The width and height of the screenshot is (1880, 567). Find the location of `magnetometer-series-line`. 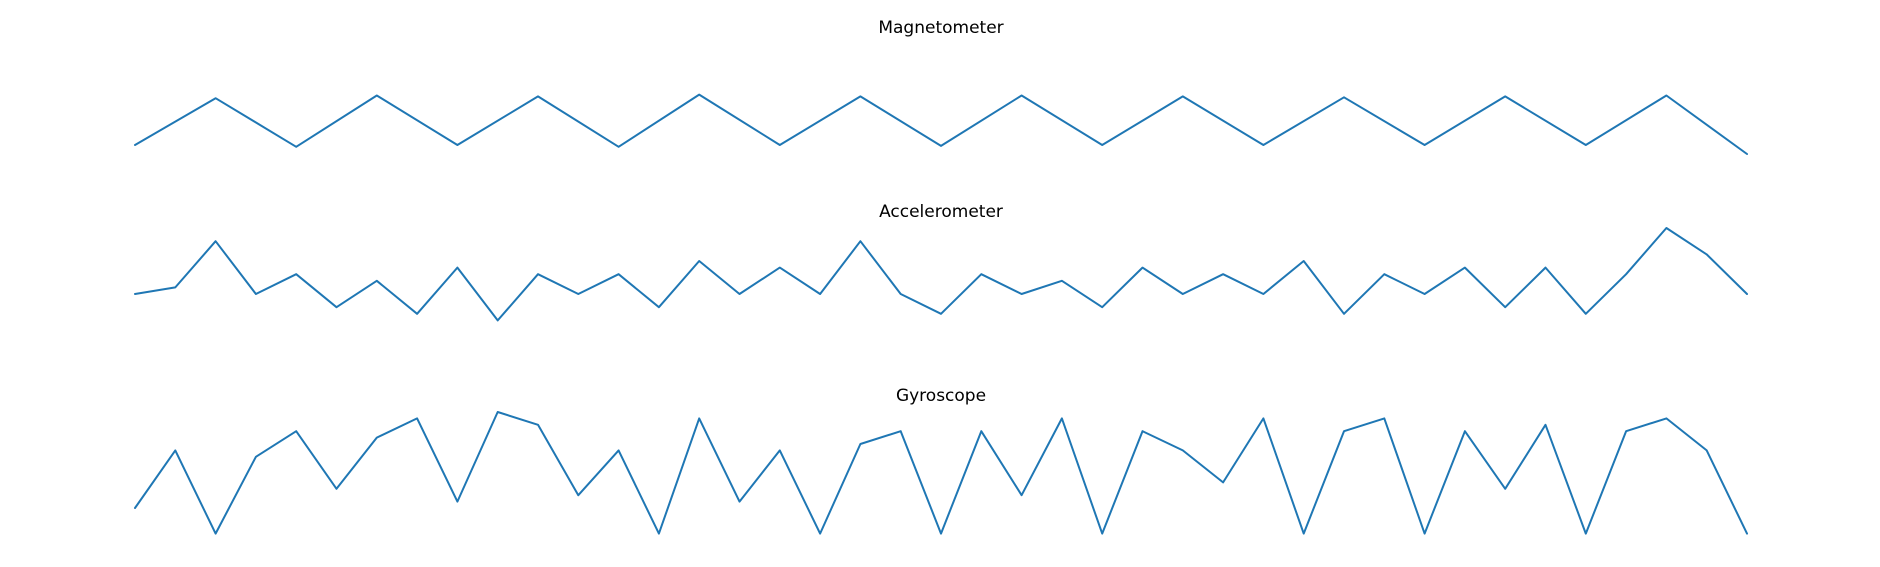

magnetometer-series-line is located at coordinates (941, 124).